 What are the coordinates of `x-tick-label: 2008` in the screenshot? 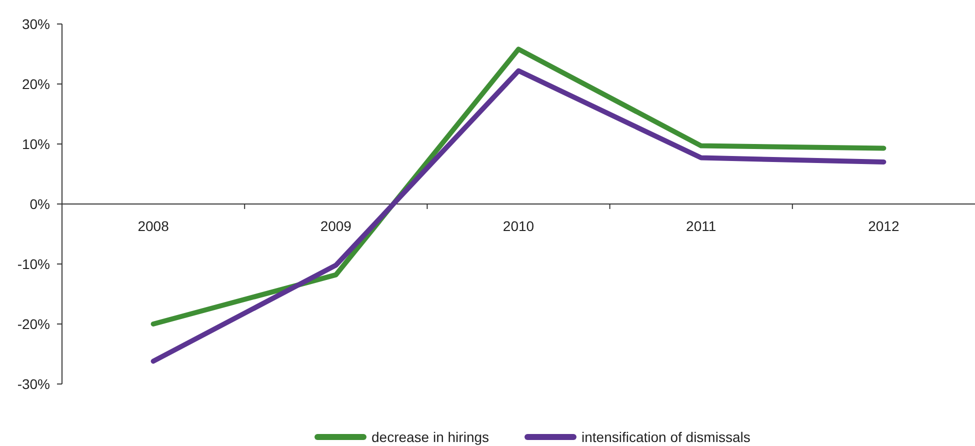 It's located at (154, 226).